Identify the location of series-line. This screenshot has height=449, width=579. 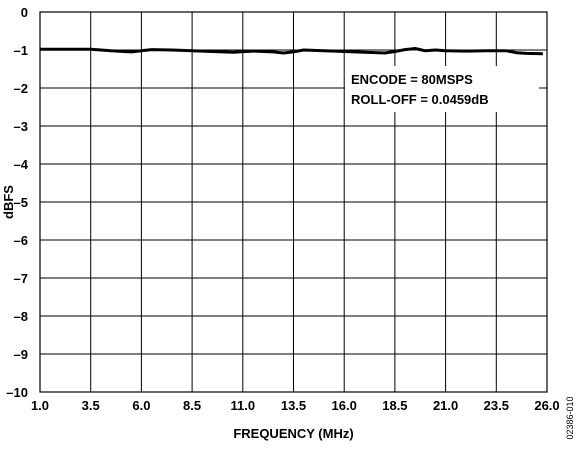
(291, 51).